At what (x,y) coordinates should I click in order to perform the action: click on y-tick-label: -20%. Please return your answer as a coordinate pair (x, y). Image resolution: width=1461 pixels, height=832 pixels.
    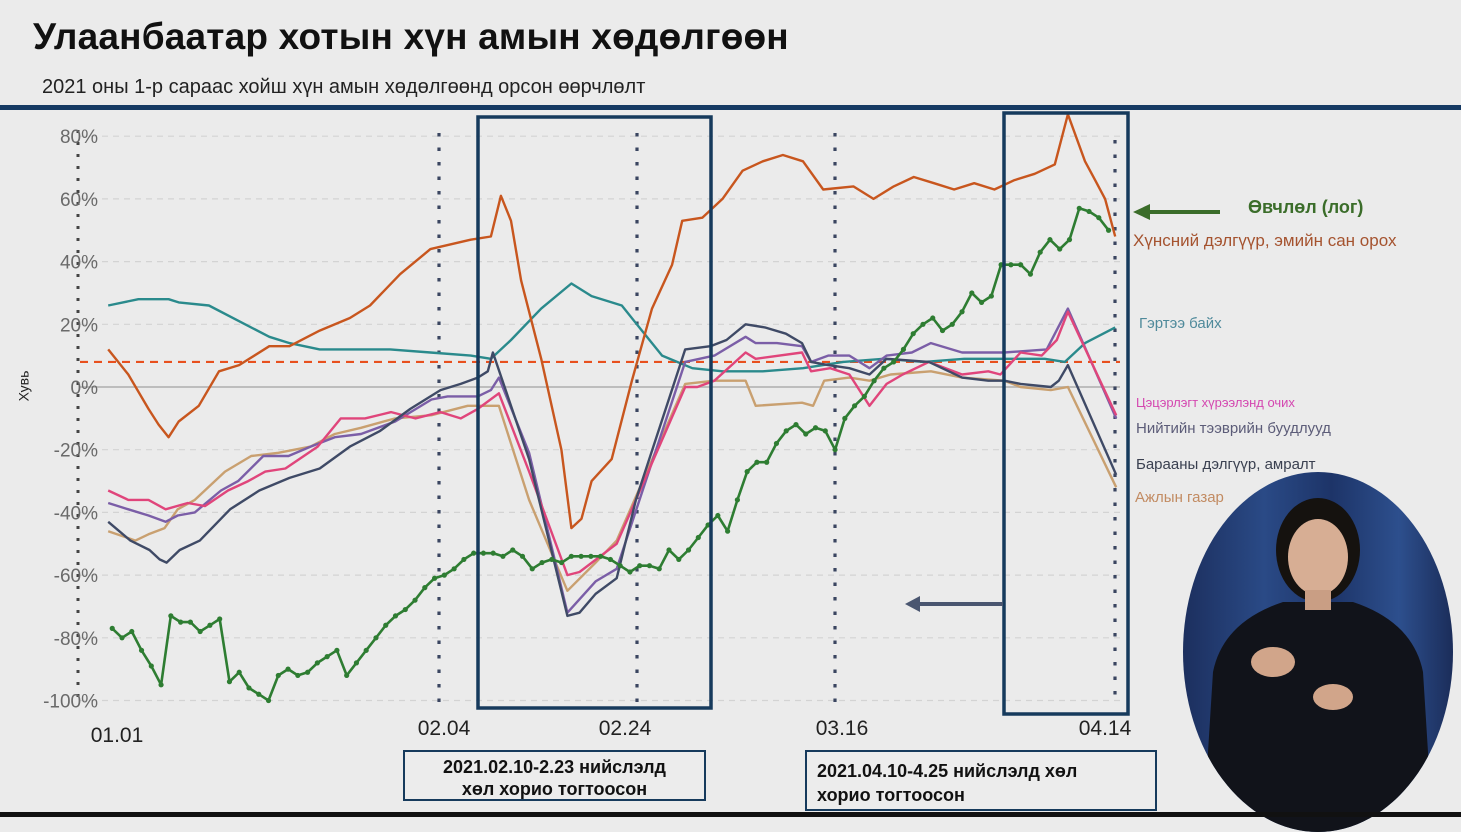
    Looking at the image, I should click on (76, 451).